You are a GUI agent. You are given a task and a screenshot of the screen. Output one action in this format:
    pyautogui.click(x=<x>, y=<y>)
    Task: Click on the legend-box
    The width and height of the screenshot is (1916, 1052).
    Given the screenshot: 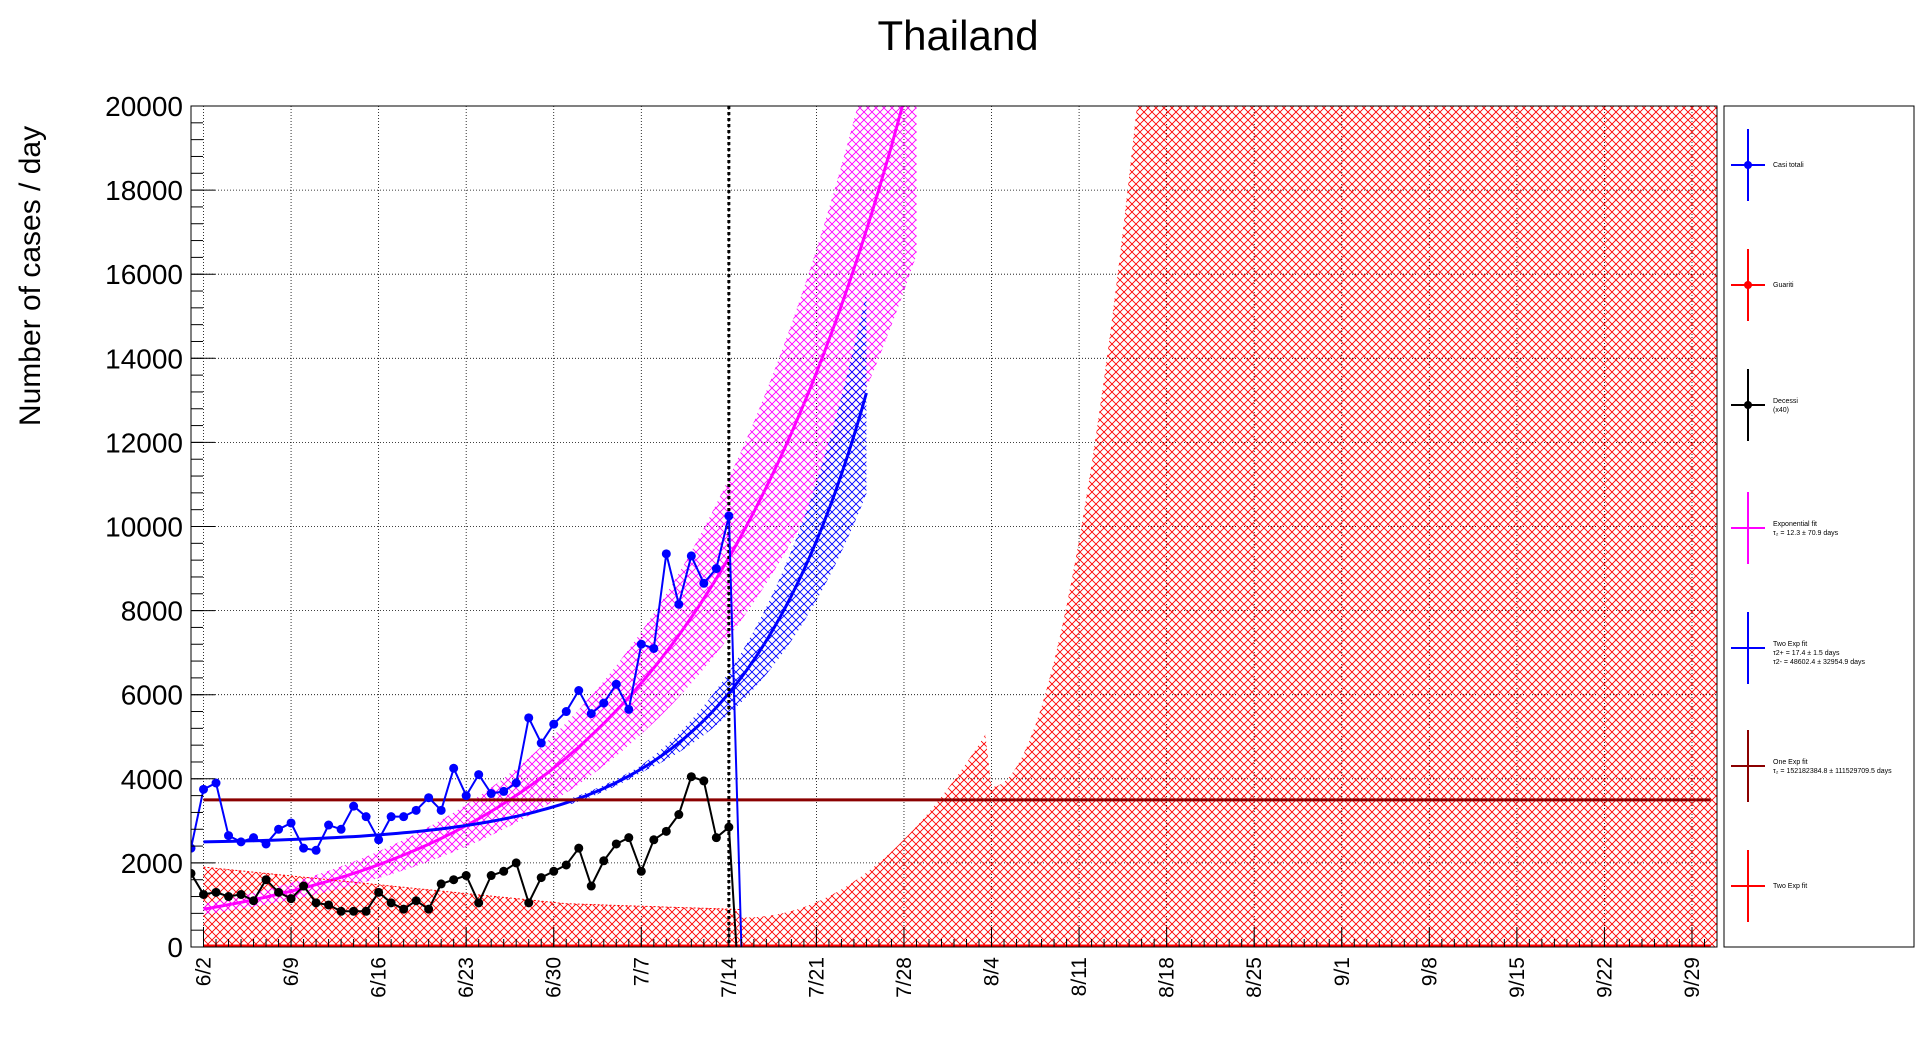 What is the action you would take?
    pyautogui.click(x=1819, y=526)
    